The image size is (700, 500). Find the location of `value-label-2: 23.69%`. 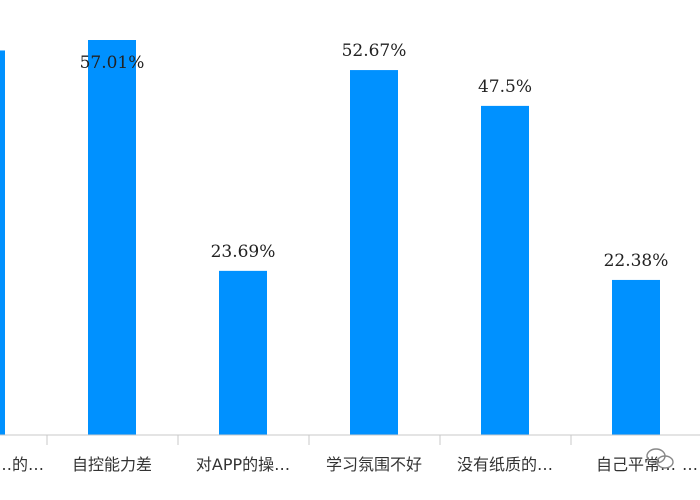

value-label-2: 23.69% is located at coordinates (243, 252).